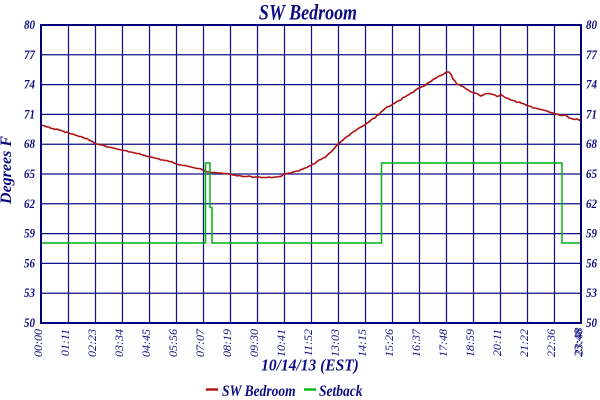 The image size is (600, 400). Describe the element at coordinates (443, 343) in the screenshot. I see `svg-text: 17:48` at that location.